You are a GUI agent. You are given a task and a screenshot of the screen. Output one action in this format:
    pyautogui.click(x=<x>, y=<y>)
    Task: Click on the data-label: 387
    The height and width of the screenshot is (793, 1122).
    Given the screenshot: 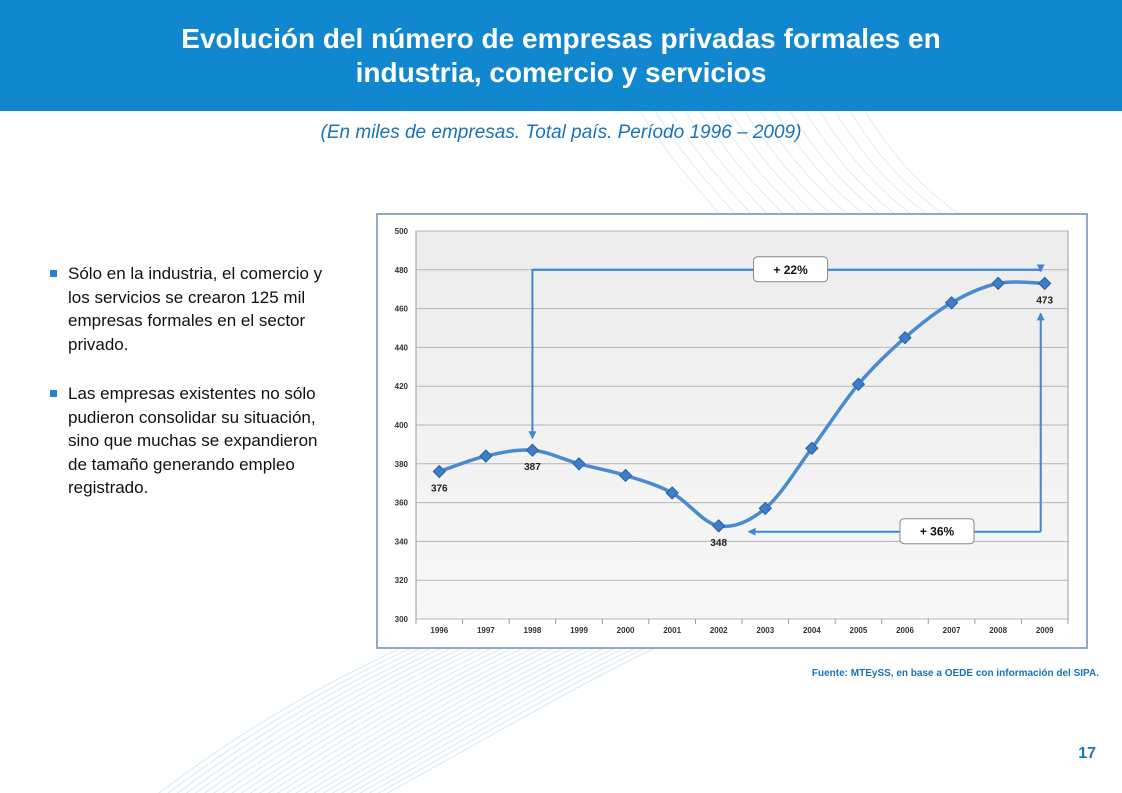 What is the action you would take?
    pyautogui.click(x=532, y=467)
    